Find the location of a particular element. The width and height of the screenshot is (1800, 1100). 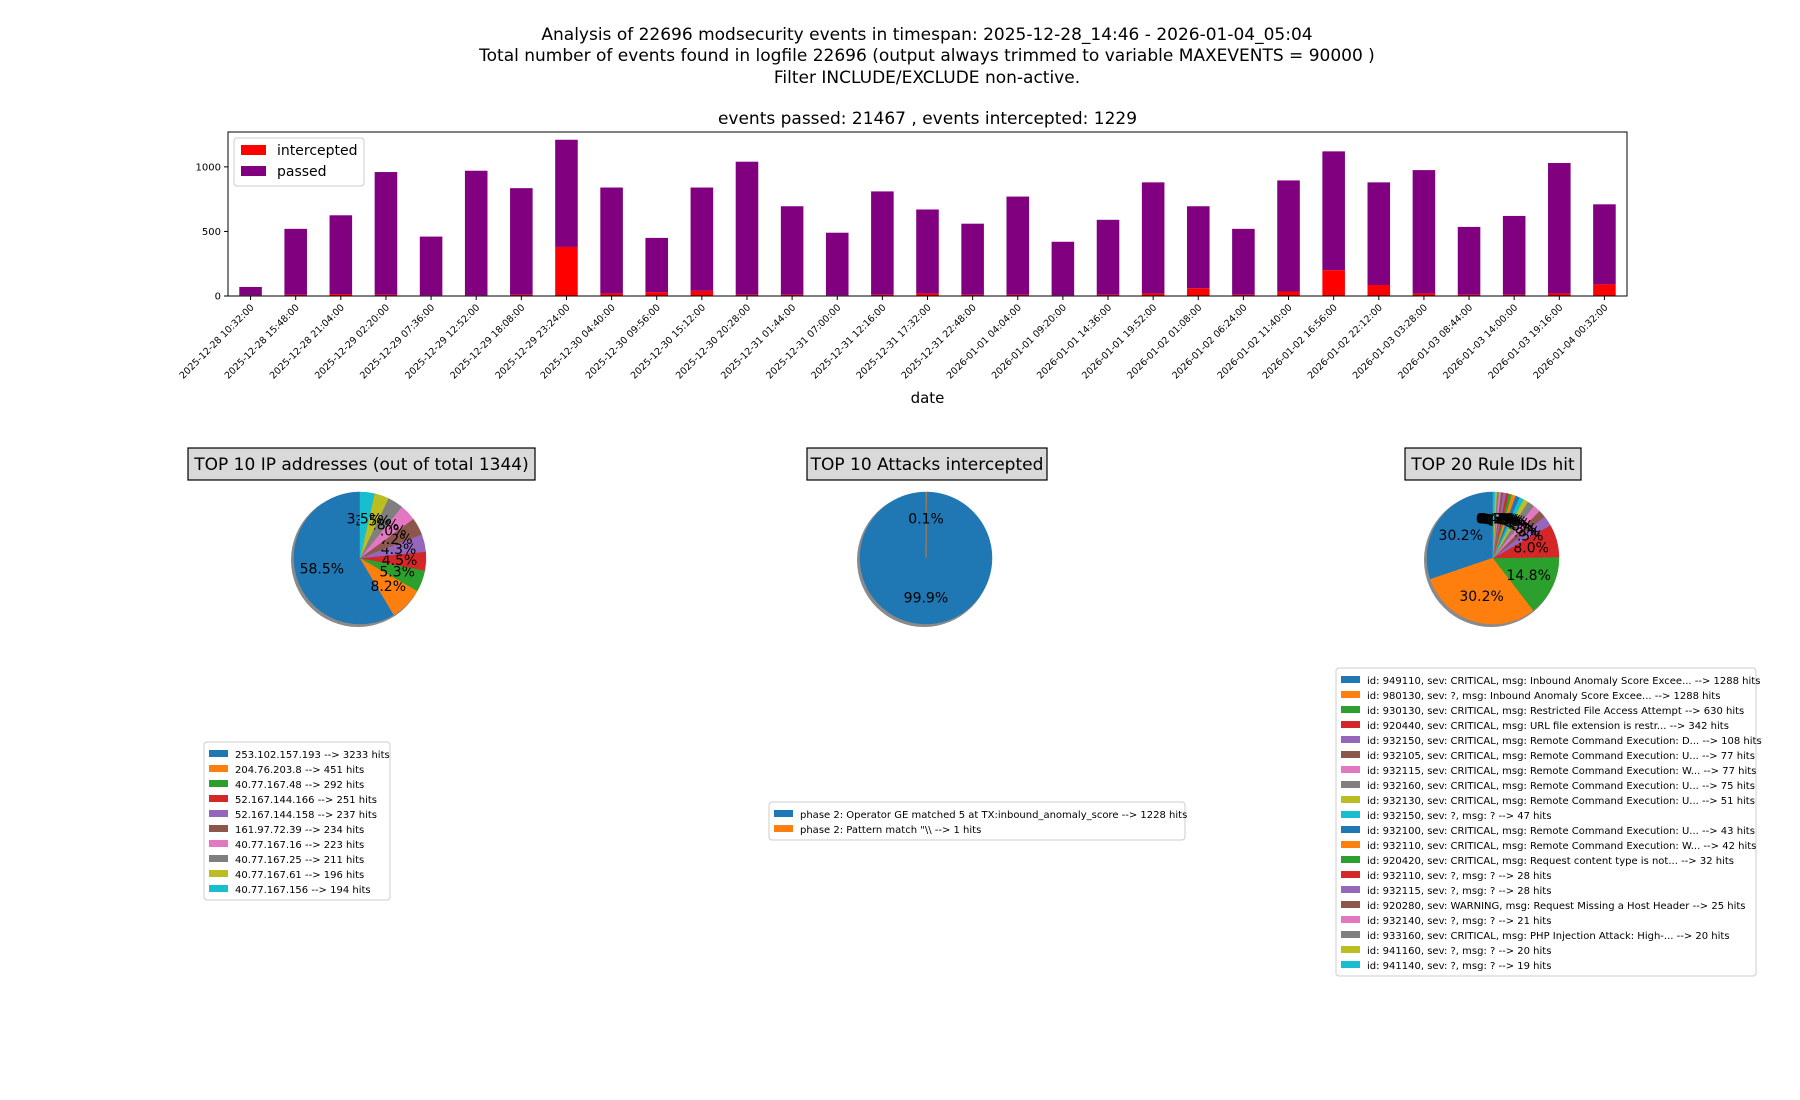

x-tick-label: 2025-12-30 04:40:00 is located at coordinates (578, 341).